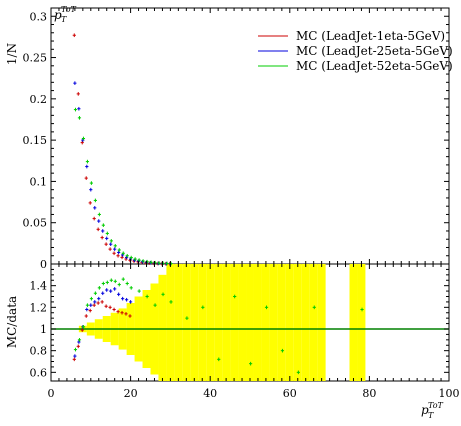  Describe the element at coordinates (39, 181) in the screenshot. I see `y-tick-label: 0.1` at that location.